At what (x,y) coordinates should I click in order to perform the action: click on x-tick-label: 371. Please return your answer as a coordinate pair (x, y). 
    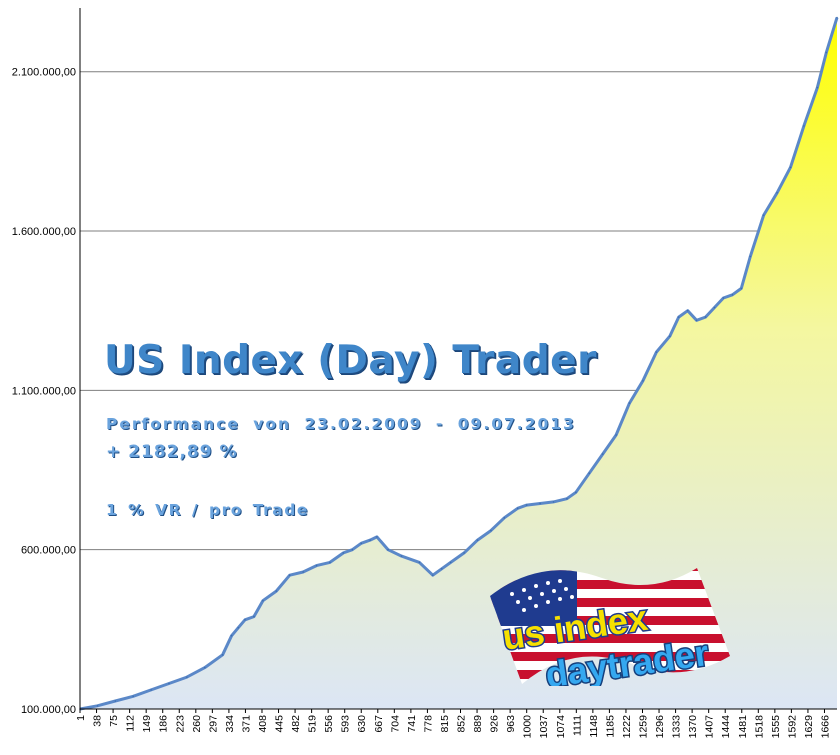
    Looking at the image, I should click on (246, 724).